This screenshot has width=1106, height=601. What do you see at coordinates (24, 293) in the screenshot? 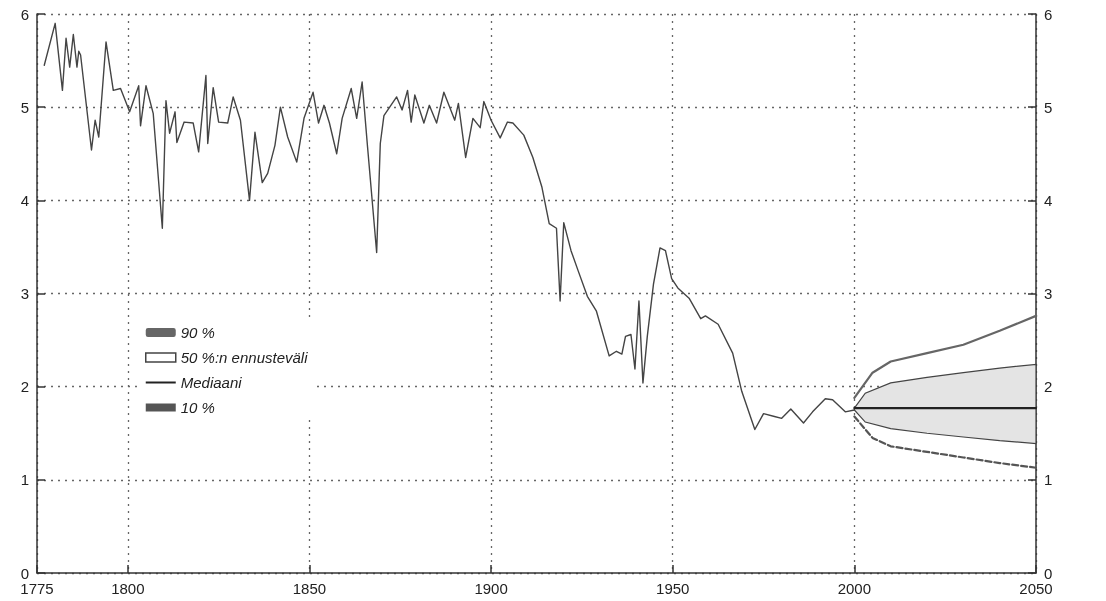
I see `y-tick-label: 3` at bounding box center [24, 293].